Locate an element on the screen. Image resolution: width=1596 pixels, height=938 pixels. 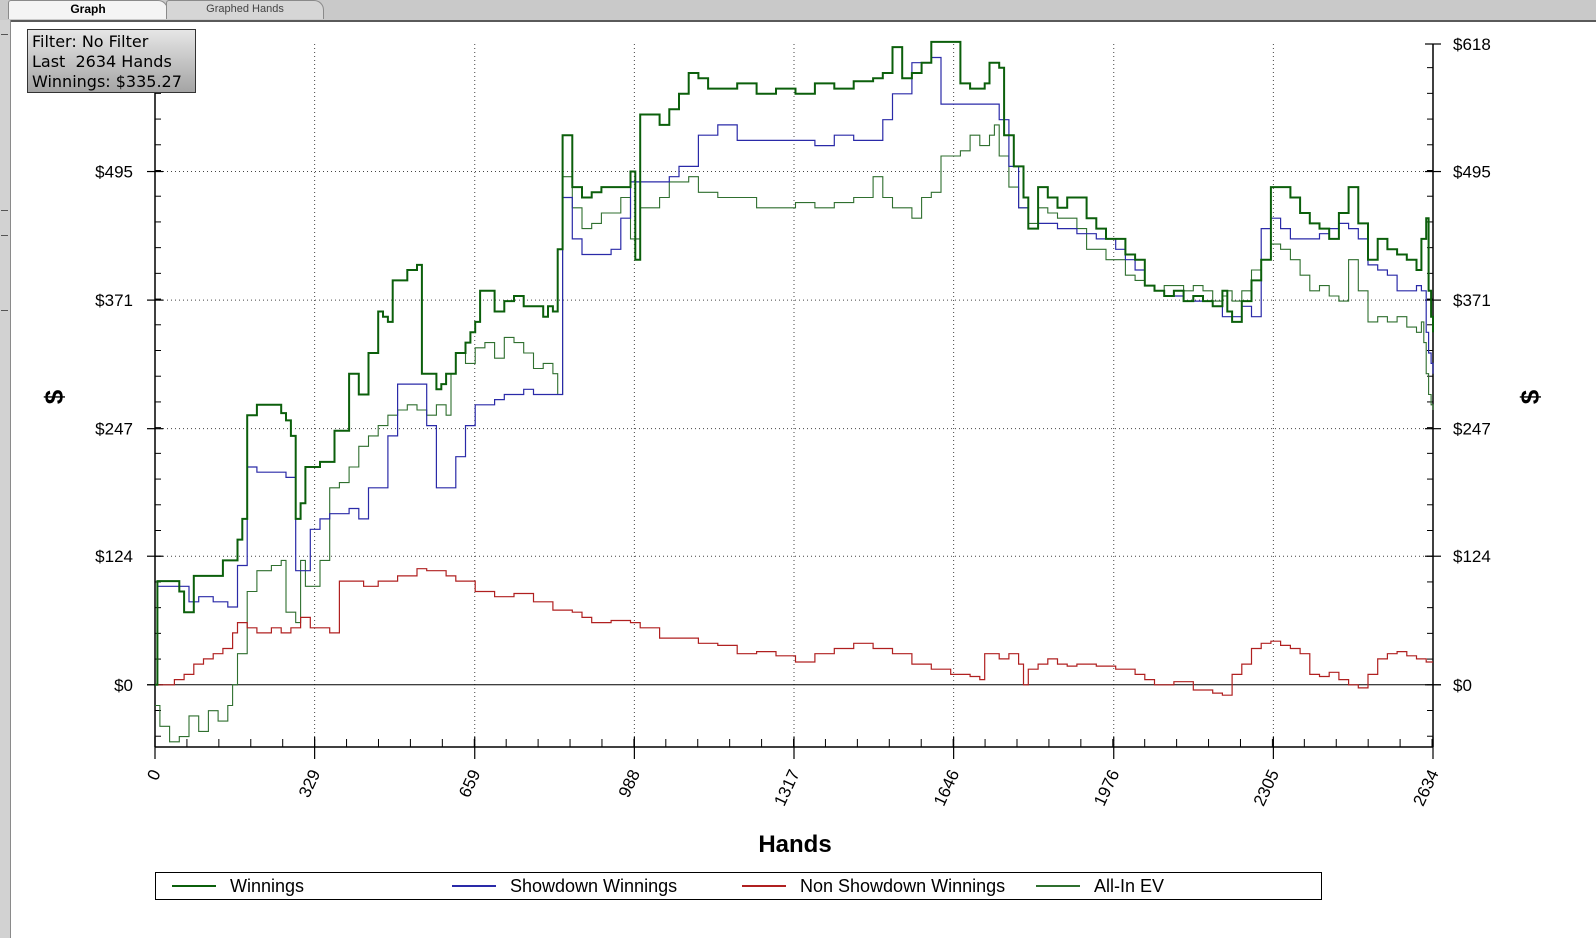
x-tick-label: 659 is located at coordinates (469, 784).